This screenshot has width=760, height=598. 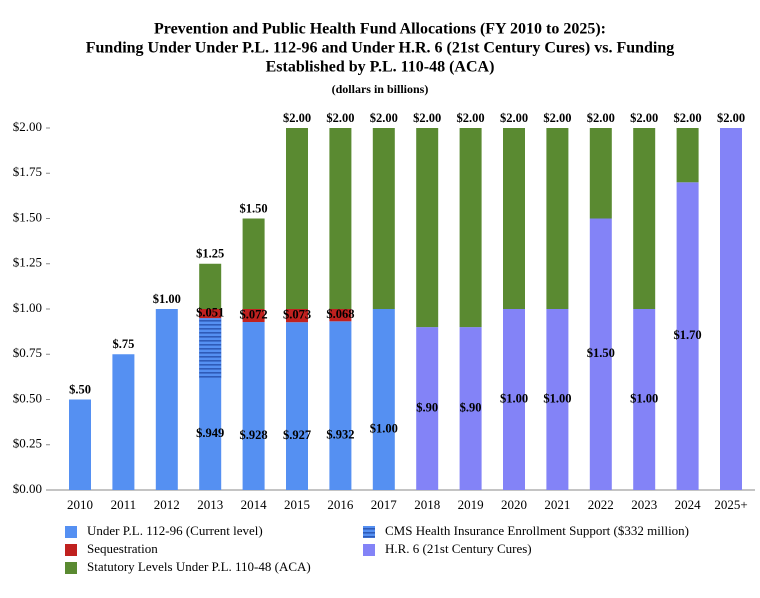 I want to click on x-tick-label: 2016, so click(x=340, y=504).